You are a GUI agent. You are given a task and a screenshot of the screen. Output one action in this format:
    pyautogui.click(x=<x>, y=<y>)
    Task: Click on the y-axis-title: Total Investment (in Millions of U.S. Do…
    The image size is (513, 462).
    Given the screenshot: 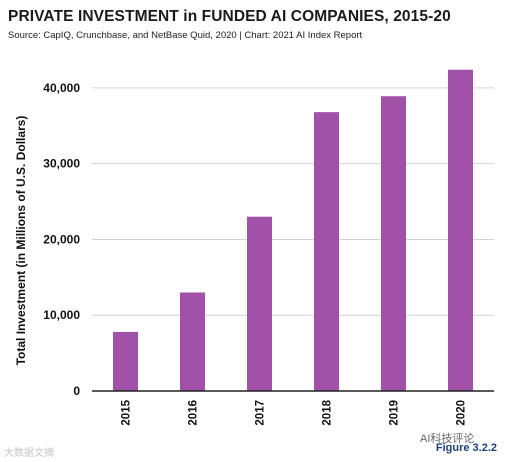 What is the action you would take?
    pyautogui.click(x=21, y=241)
    